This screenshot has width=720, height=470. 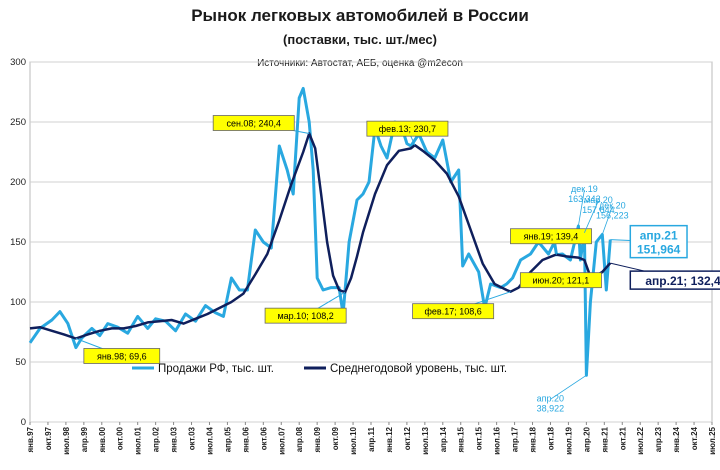 What do you see at coordinates (66, 440) in the screenshot?
I see `x-tick-label: июл.98` at bounding box center [66, 440].